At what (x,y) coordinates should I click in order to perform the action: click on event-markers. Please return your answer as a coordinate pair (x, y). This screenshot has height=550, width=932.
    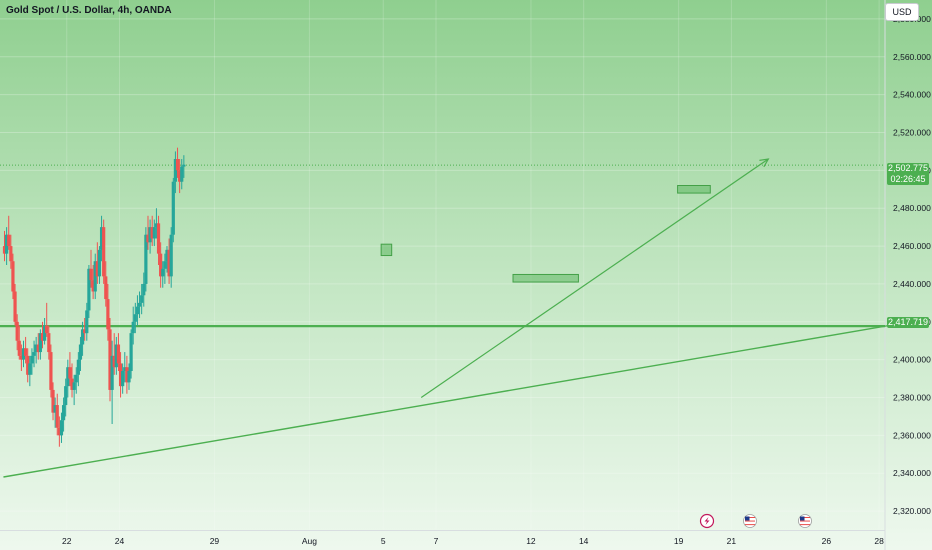
    Looking at the image, I should click on (755, 521).